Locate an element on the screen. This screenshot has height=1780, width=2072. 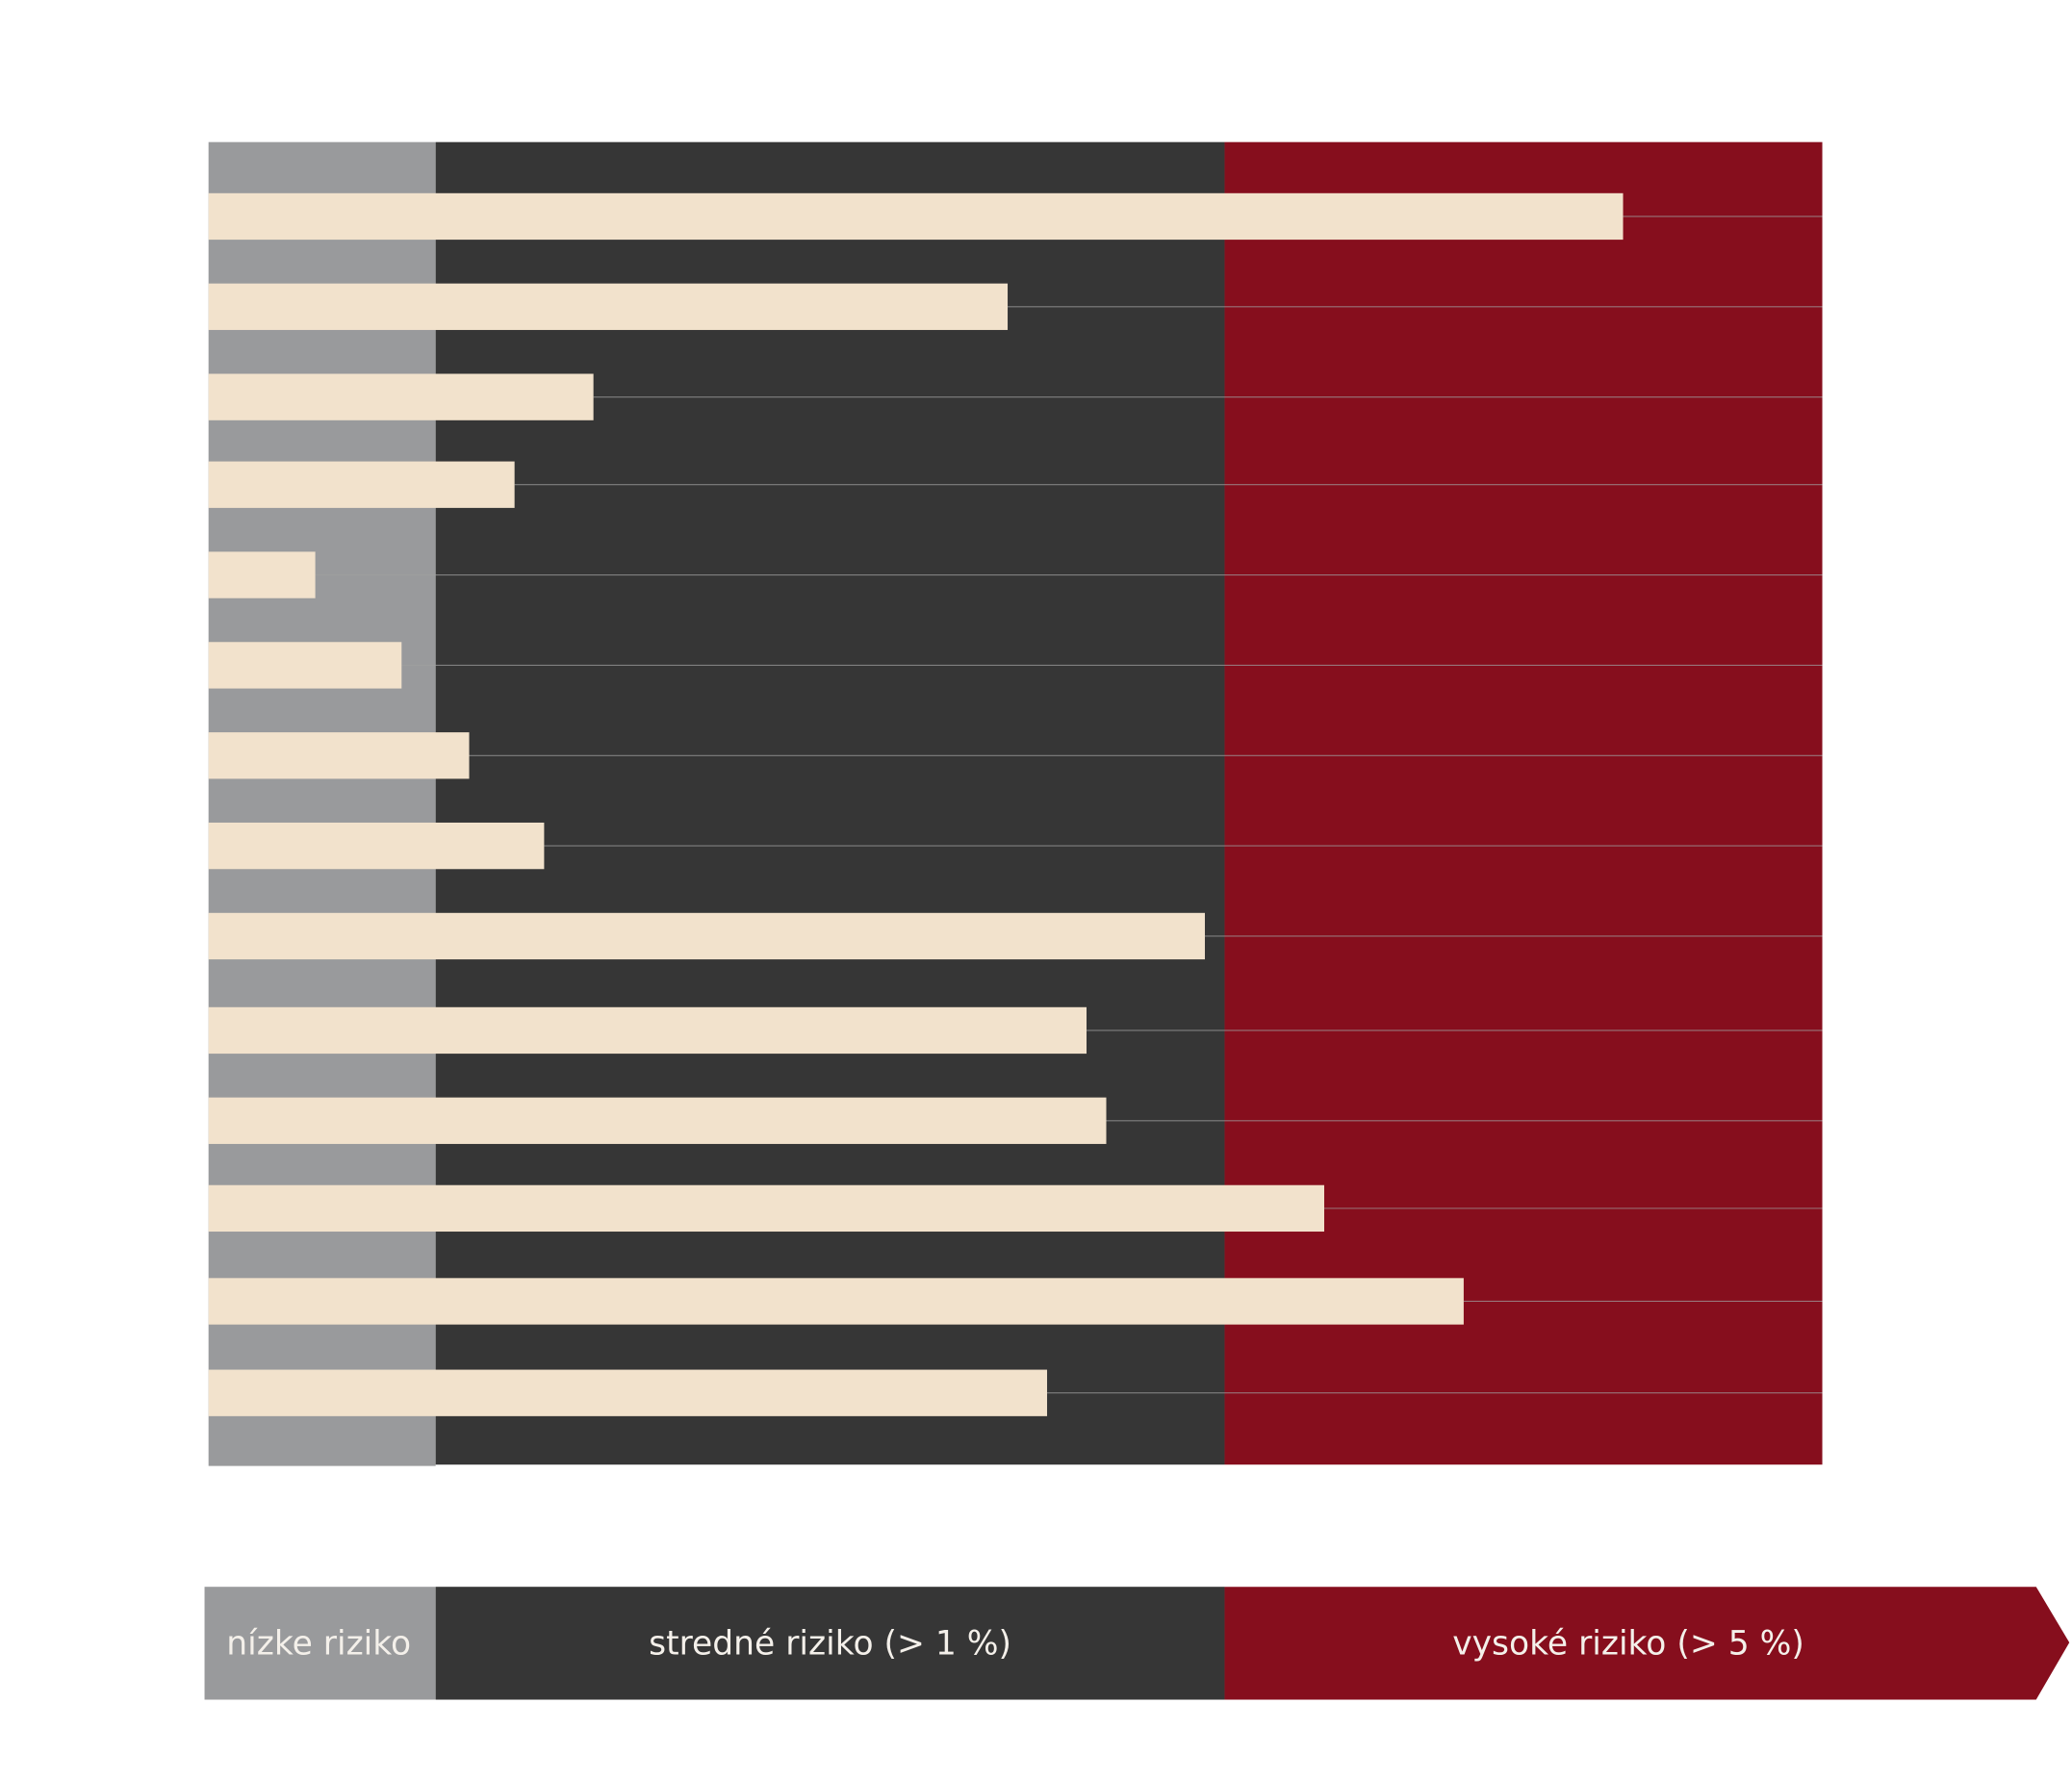
legend-high-risk-arrow is located at coordinates (1647, 1643).